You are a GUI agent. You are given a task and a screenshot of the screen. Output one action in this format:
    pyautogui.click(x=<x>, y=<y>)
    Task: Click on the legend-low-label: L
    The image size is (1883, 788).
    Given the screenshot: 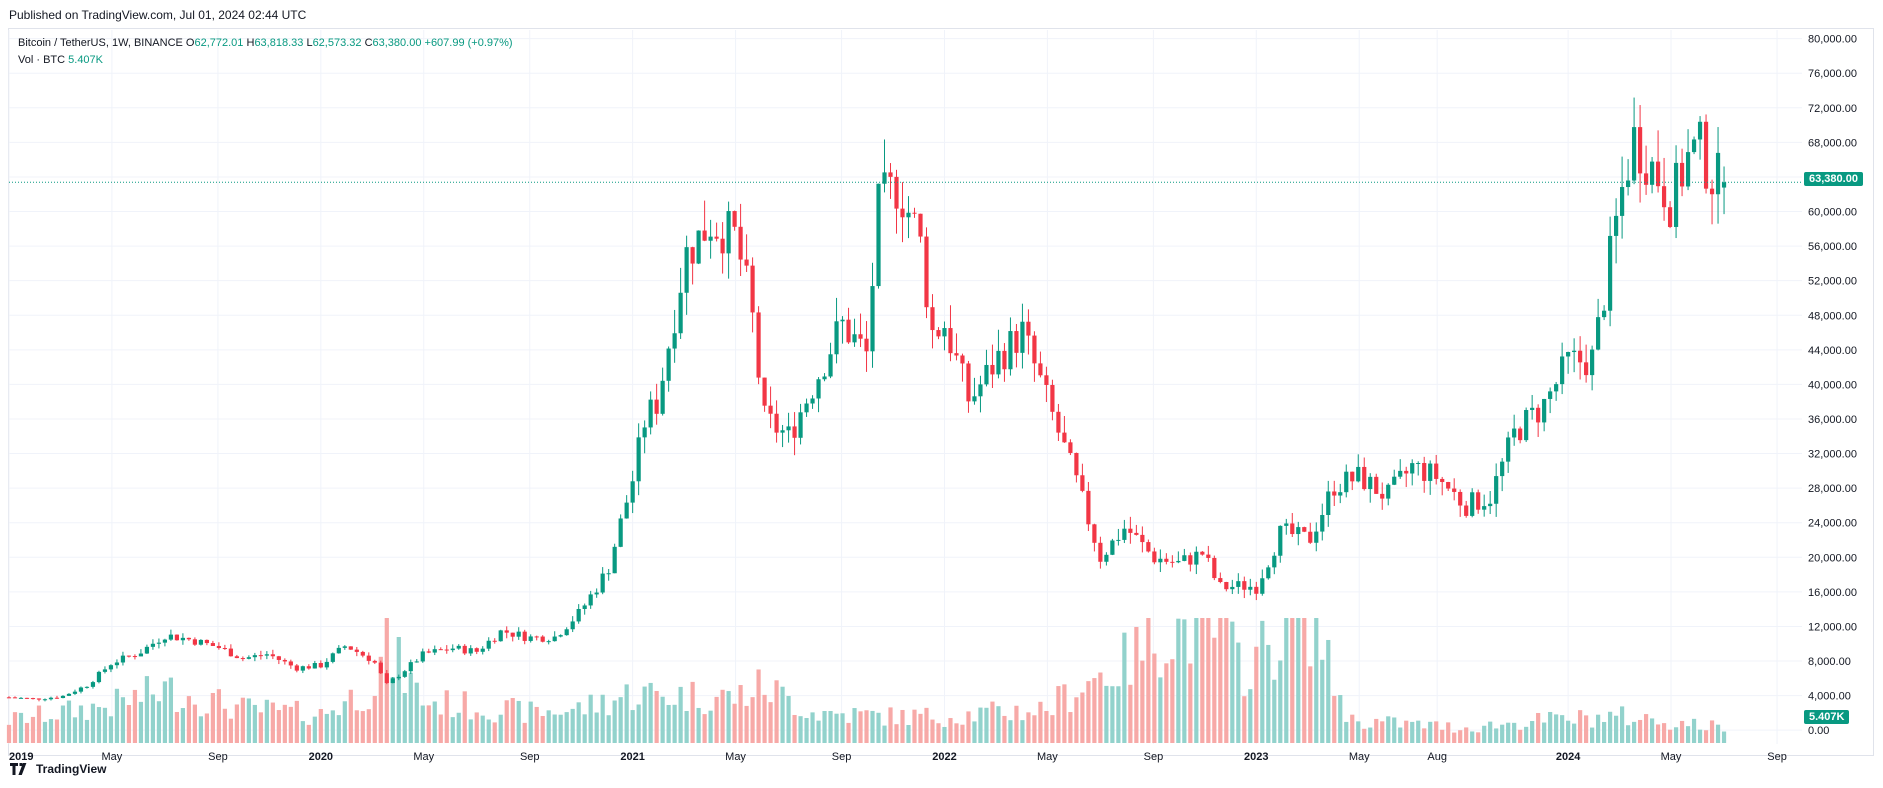 What is the action you would take?
    pyautogui.click(x=309, y=43)
    